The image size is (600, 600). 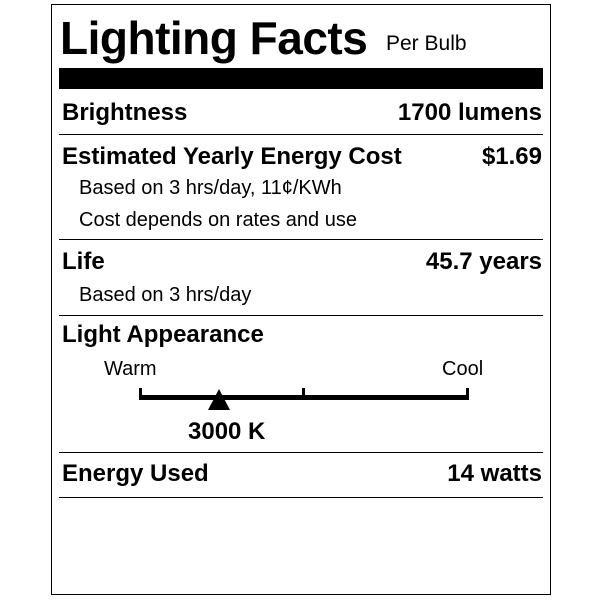 What do you see at coordinates (304, 397) in the screenshot?
I see `color-temperature-scale` at bounding box center [304, 397].